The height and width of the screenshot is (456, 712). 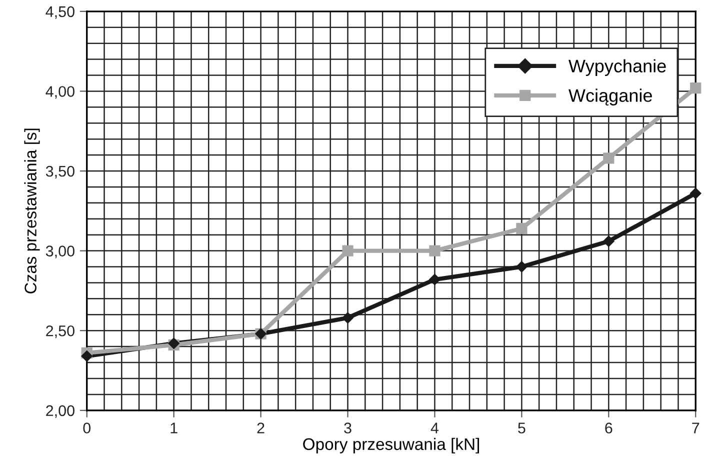 What do you see at coordinates (60, 12) in the screenshot?
I see `y-tick-label: 4,50` at bounding box center [60, 12].